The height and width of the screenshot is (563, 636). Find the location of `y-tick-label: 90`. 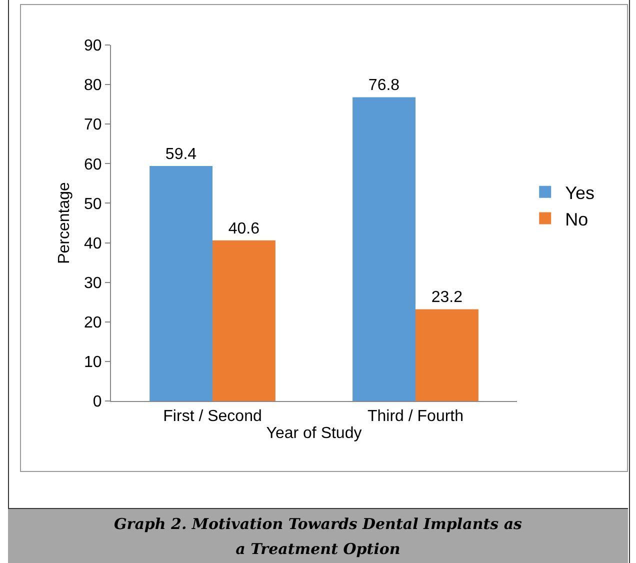

y-tick-label: 90 is located at coordinates (93, 46).